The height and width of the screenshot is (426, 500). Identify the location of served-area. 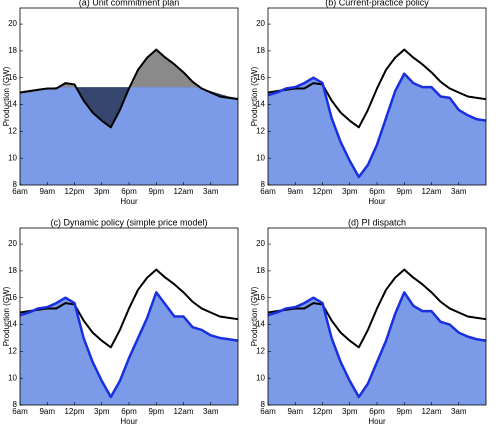
(129, 136).